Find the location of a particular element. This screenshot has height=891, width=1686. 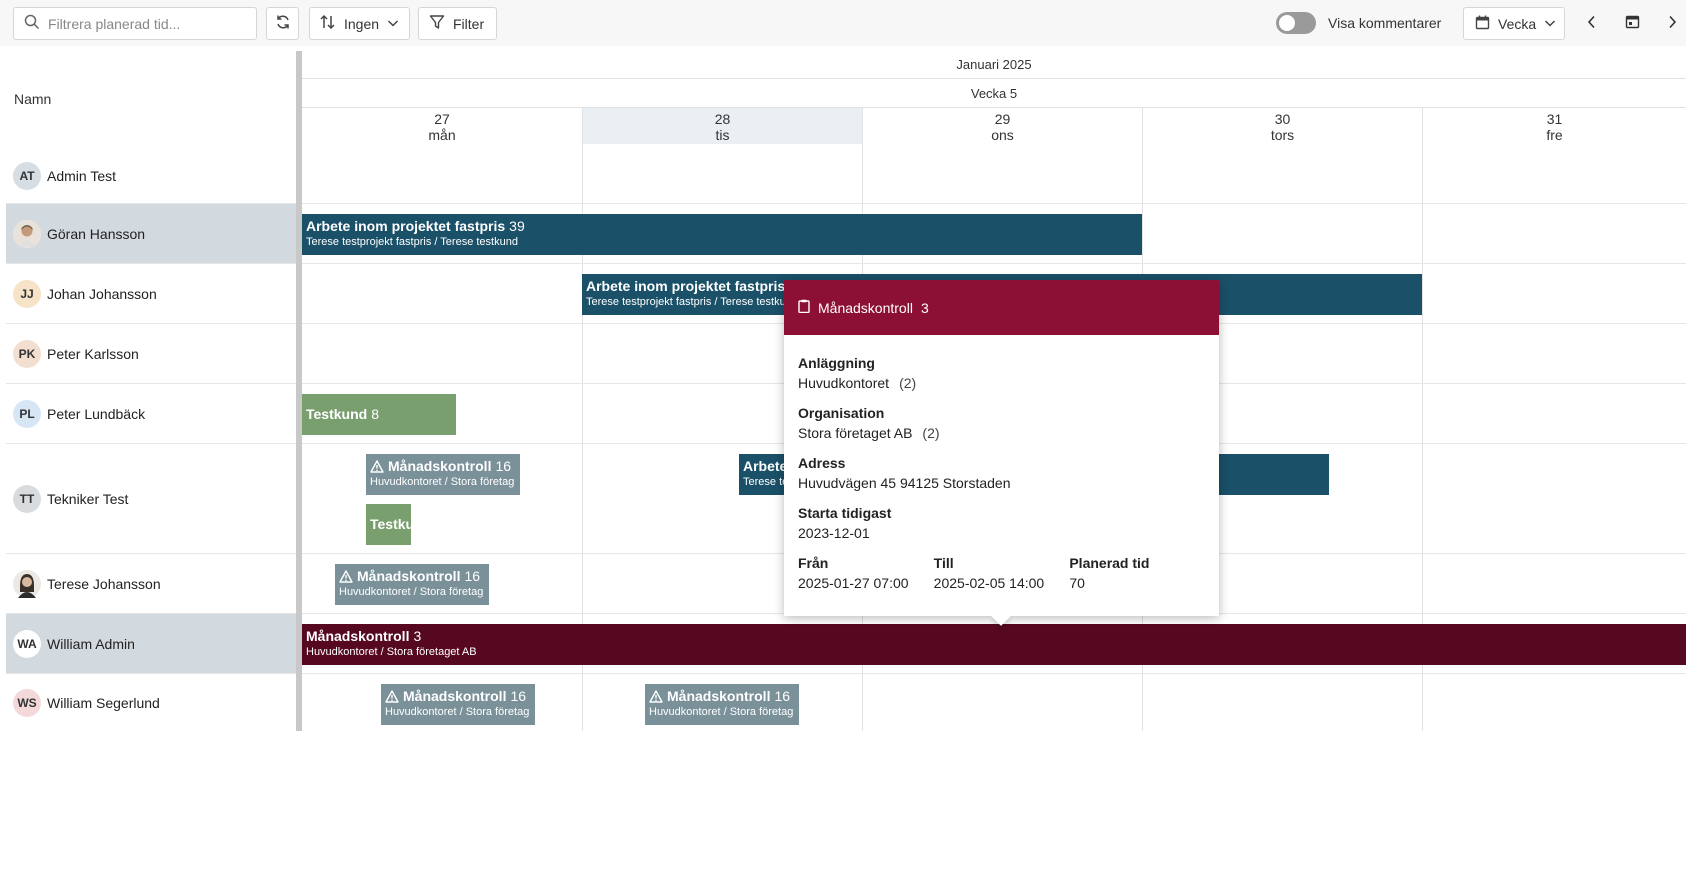

resource-name: William Admin is located at coordinates (91, 643).